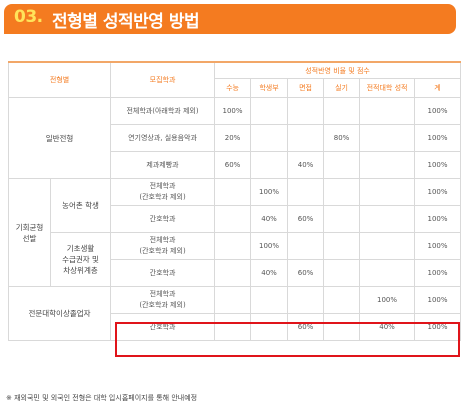  Describe the element at coordinates (28, 17) in the screenshot. I see `section-number: 03.` at that location.